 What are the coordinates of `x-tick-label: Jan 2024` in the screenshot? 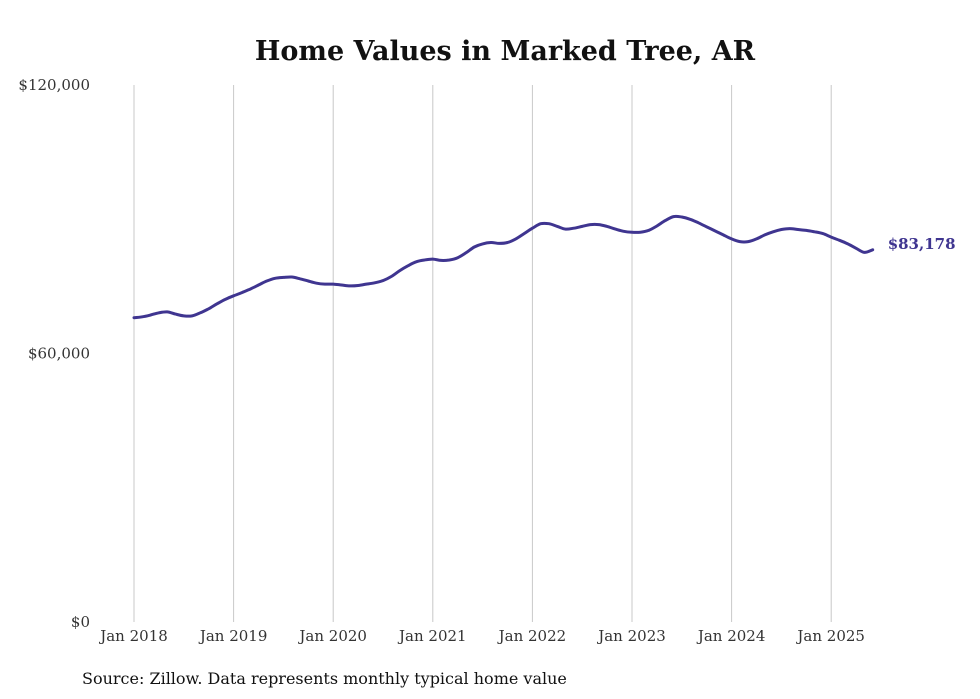 It's located at (731, 636).